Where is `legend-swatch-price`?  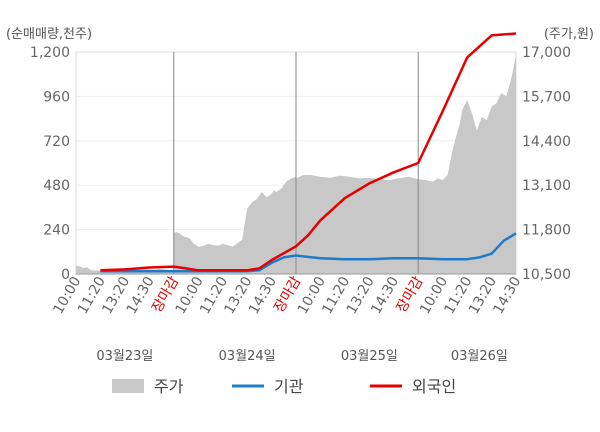
legend-swatch-price is located at coordinates (128, 386).